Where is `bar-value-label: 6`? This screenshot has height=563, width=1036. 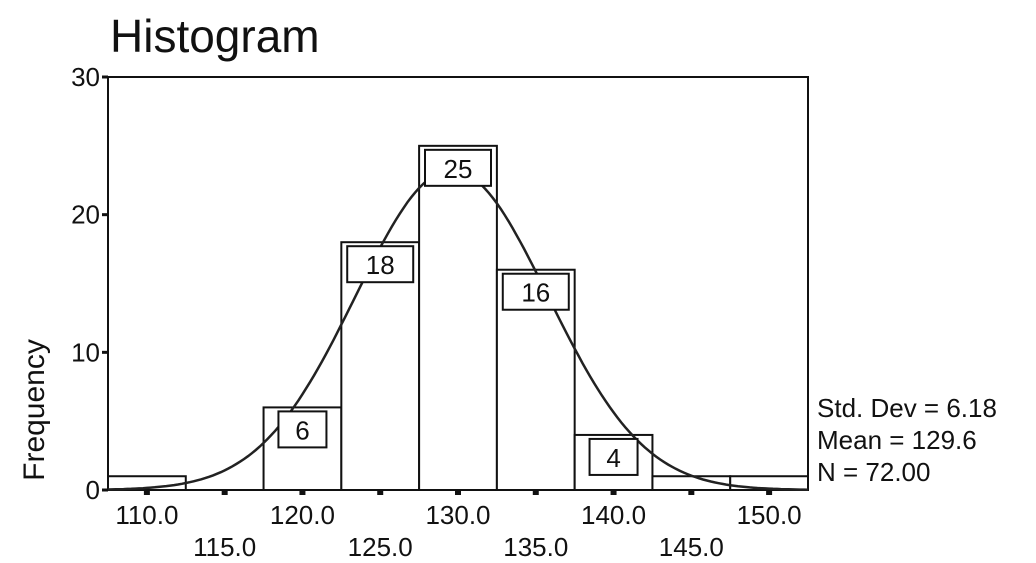 bar-value-label: 6 is located at coordinates (302, 430).